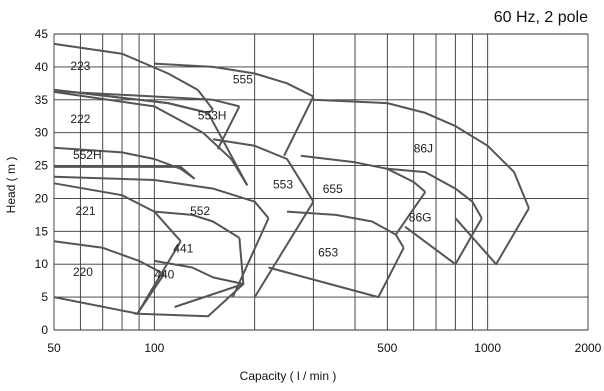  I want to click on x-tick-label: 1000, so click(487, 348).